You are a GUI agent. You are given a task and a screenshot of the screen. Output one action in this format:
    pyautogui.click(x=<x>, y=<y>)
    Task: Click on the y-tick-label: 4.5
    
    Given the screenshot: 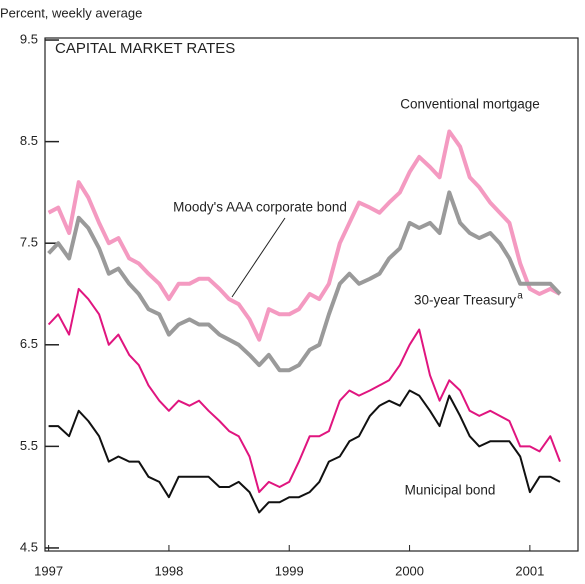 What is the action you would take?
    pyautogui.click(x=29, y=546)
    